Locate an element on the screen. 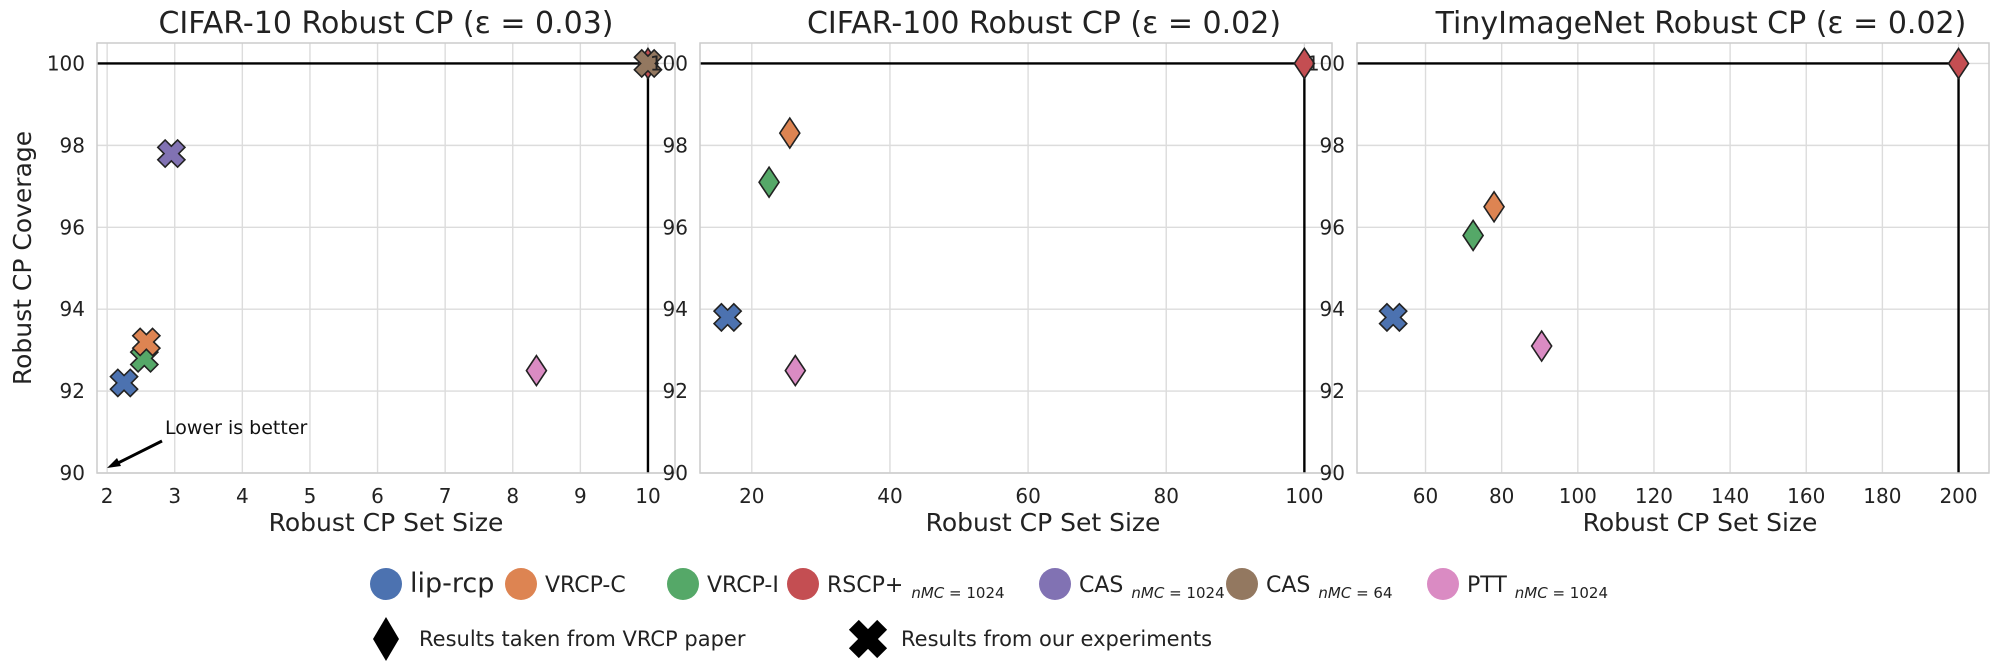  chart-title: TinyImageNet Robust CP (ε = 0.02) is located at coordinates (1701, 23).